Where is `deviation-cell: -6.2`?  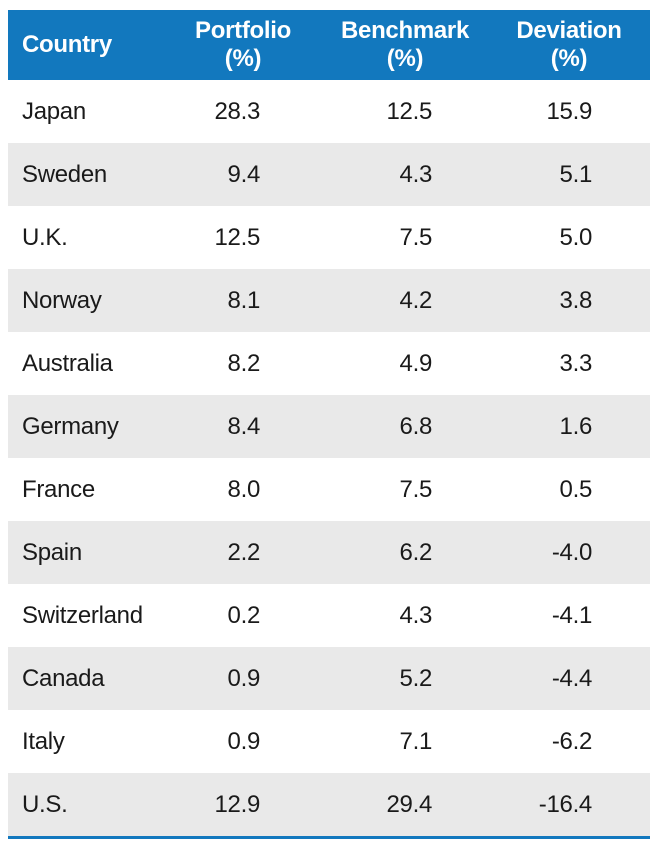 deviation-cell: -6.2 is located at coordinates (571, 741).